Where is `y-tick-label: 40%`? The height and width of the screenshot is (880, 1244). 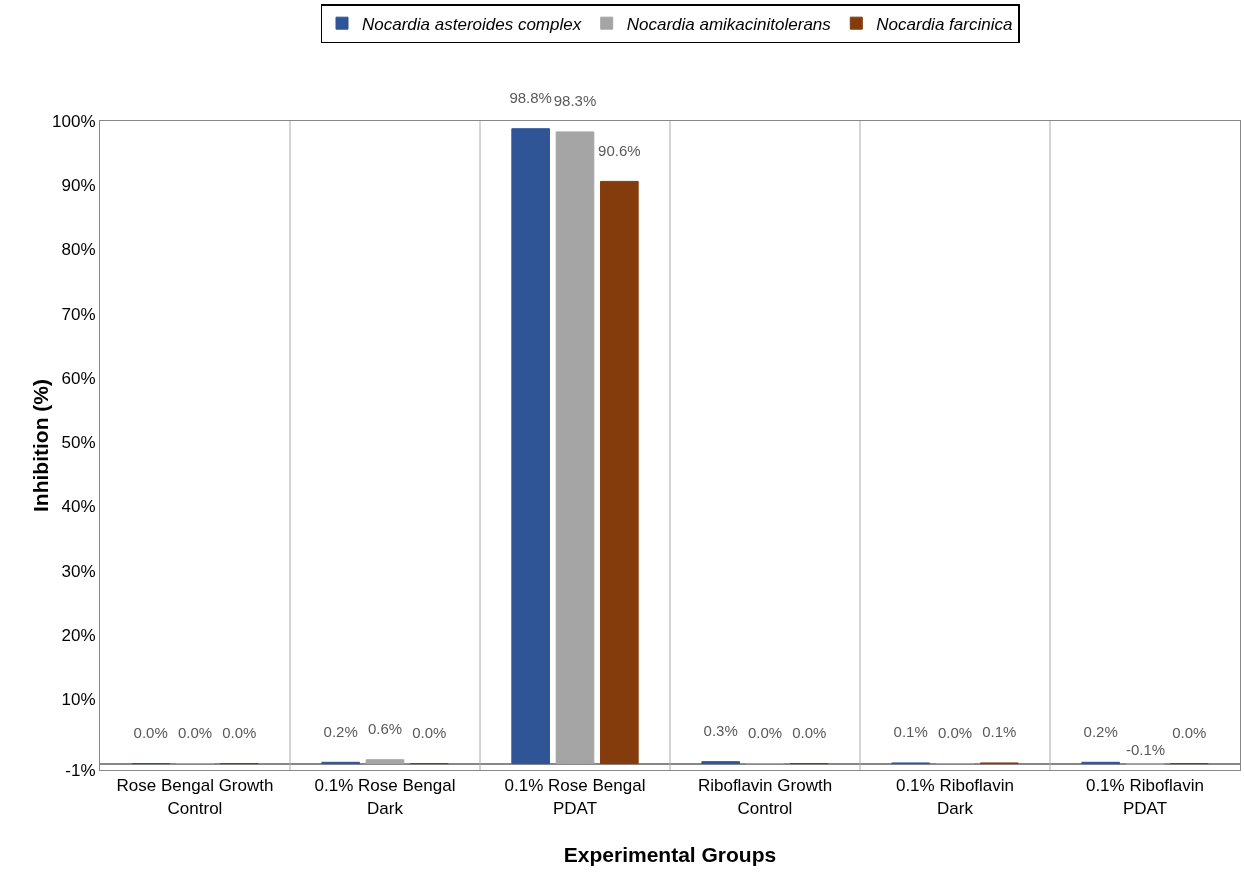
y-tick-label: 40% is located at coordinates (78, 507).